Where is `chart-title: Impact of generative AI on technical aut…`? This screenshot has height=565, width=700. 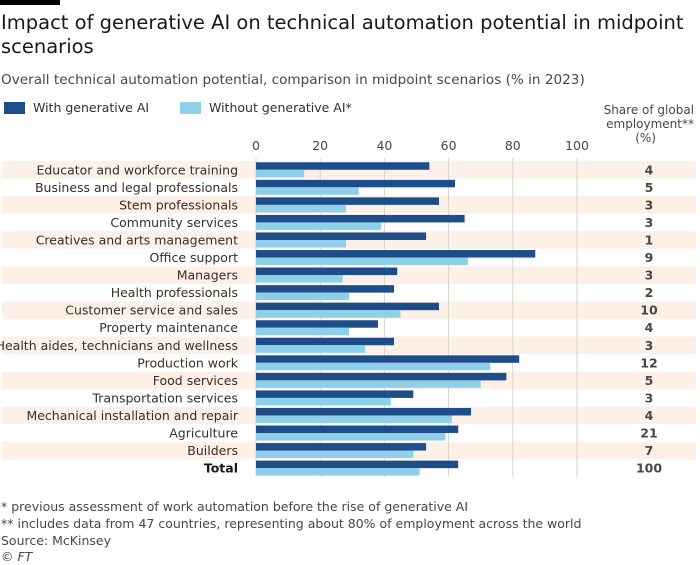 chart-title: Impact of generative AI on technical aut… is located at coordinates (342, 34).